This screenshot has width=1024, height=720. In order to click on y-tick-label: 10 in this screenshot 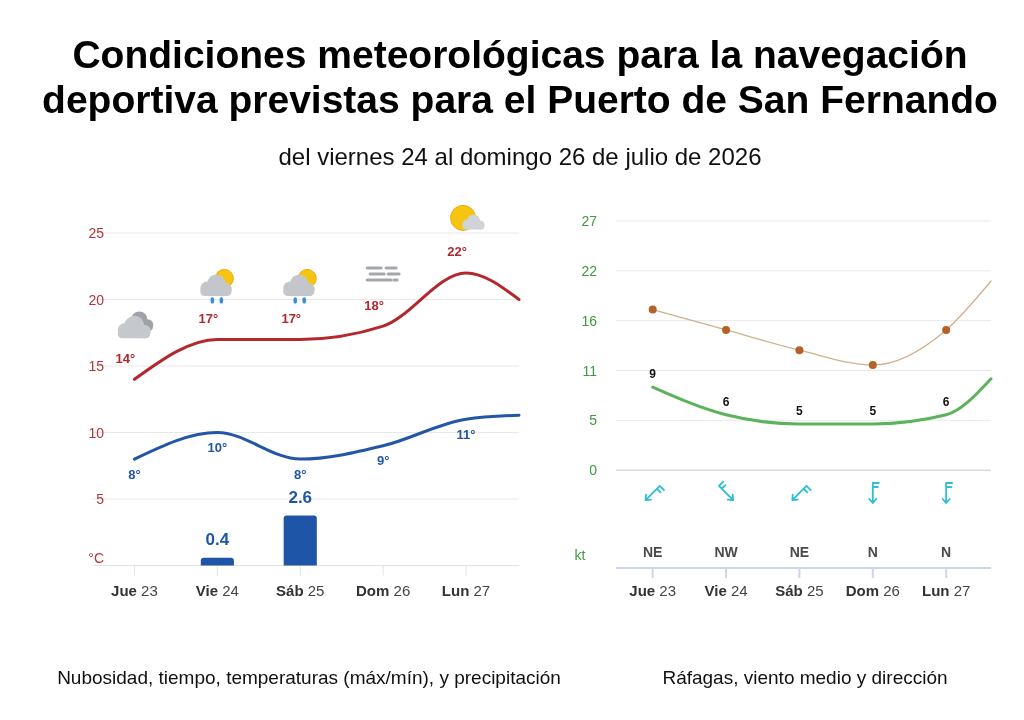, I will do `click(96, 432)`.